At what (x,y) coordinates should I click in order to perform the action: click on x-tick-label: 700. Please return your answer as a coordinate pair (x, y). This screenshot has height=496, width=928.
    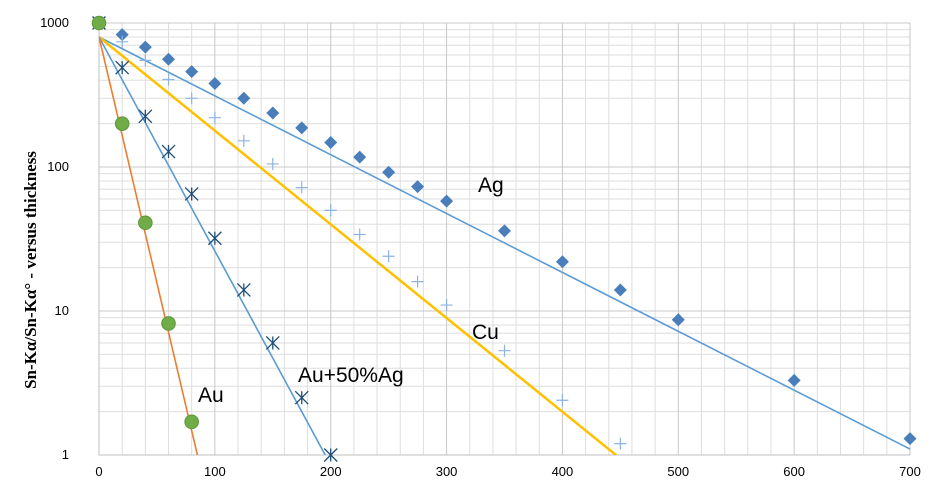
    Looking at the image, I should click on (910, 471).